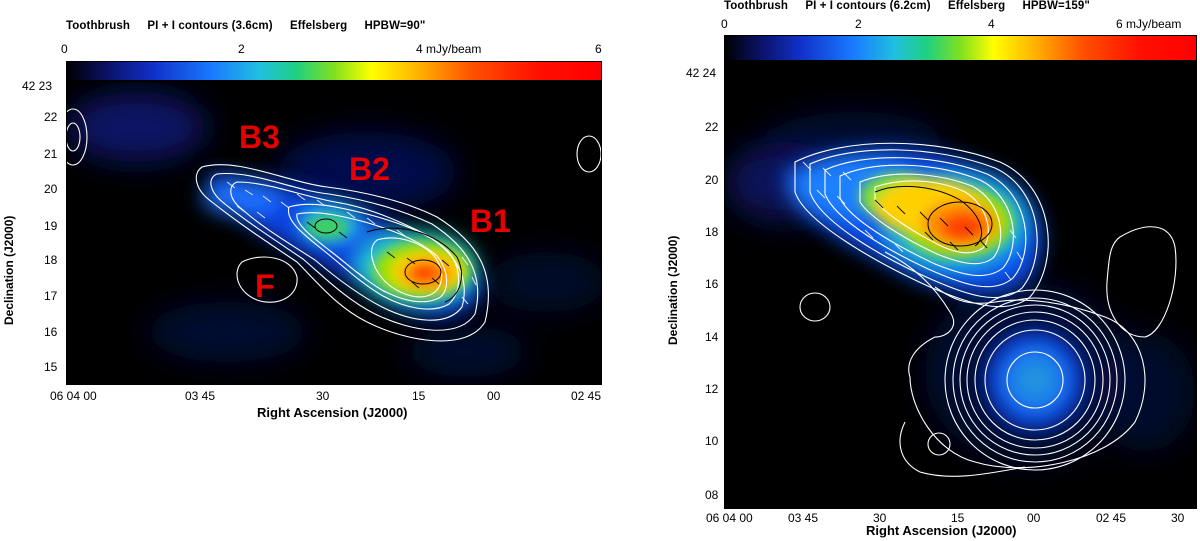 This screenshot has height=541, width=1200. What do you see at coordinates (803, 518) in the screenshot?
I see `right-ra-tick: 03 45` at bounding box center [803, 518].